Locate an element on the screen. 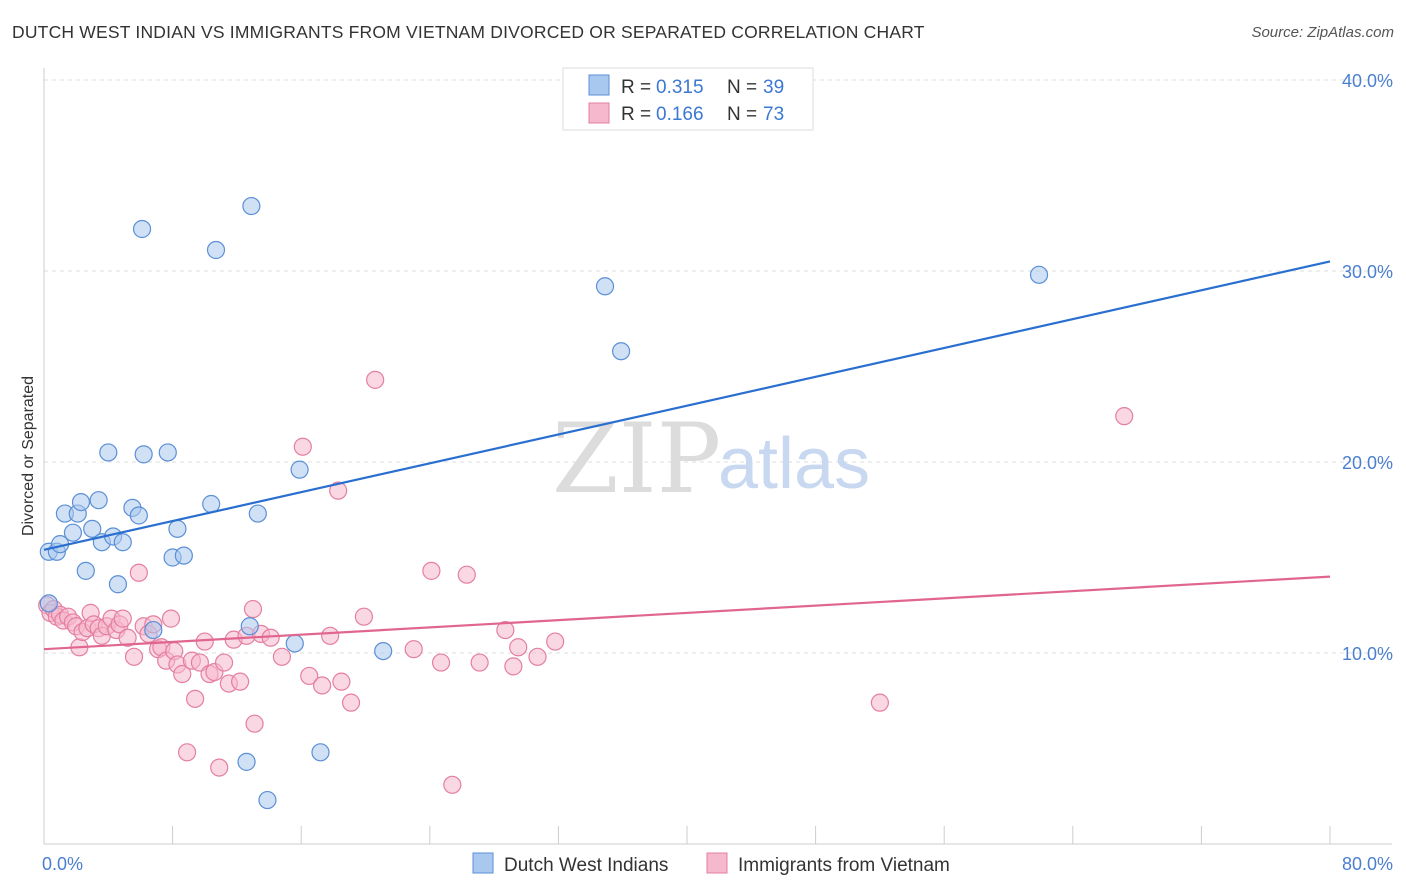 The height and width of the screenshot is (892, 1406). y-tick-label: 20.0% is located at coordinates (1367, 463).